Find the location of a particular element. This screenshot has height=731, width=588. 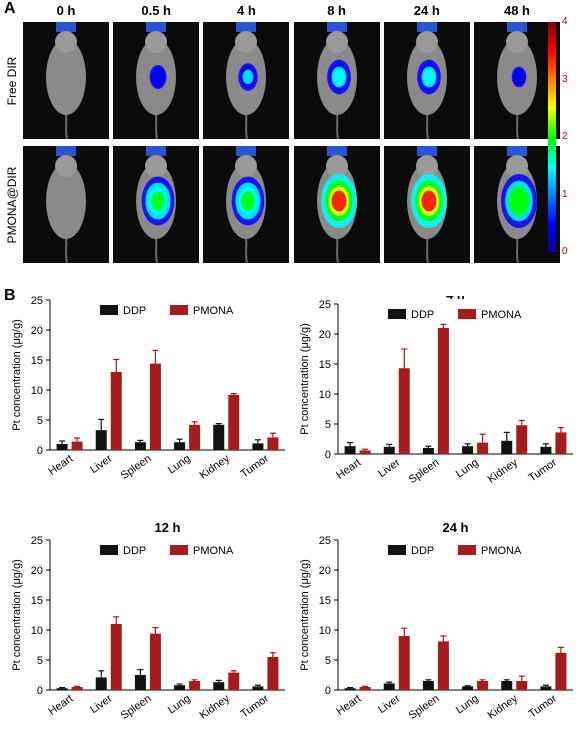

row-label: PMONA@DIR is located at coordinates (12, 204).